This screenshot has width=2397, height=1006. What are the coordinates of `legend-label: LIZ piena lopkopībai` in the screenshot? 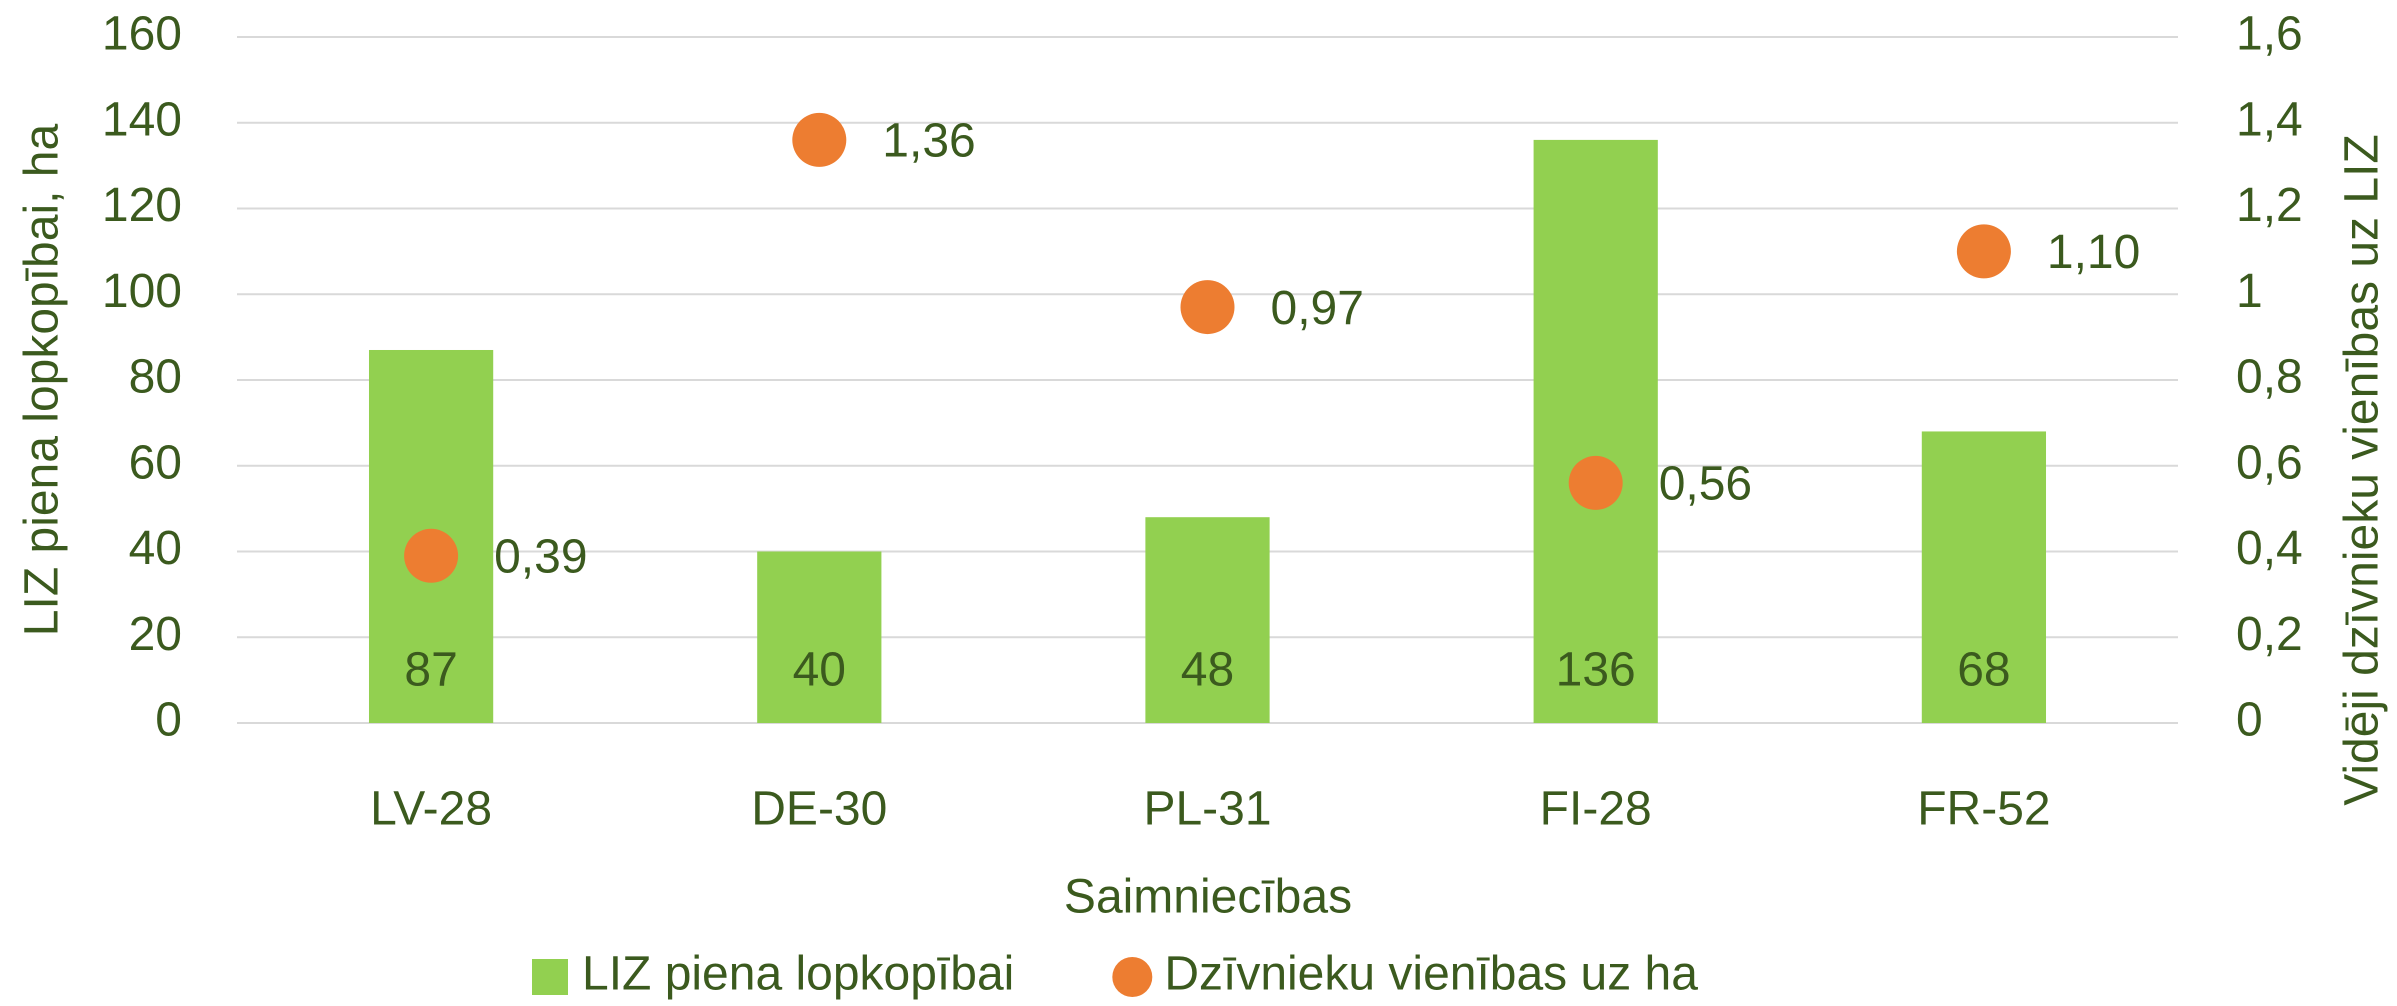 It's located at (798, 974).